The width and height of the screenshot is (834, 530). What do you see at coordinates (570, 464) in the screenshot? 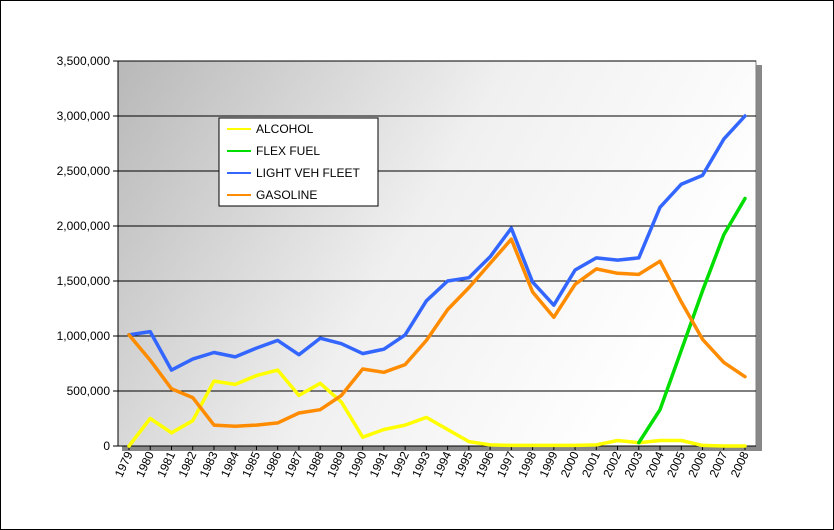
I see `x-tick-label: 2000` at bounding box center [570, 464].